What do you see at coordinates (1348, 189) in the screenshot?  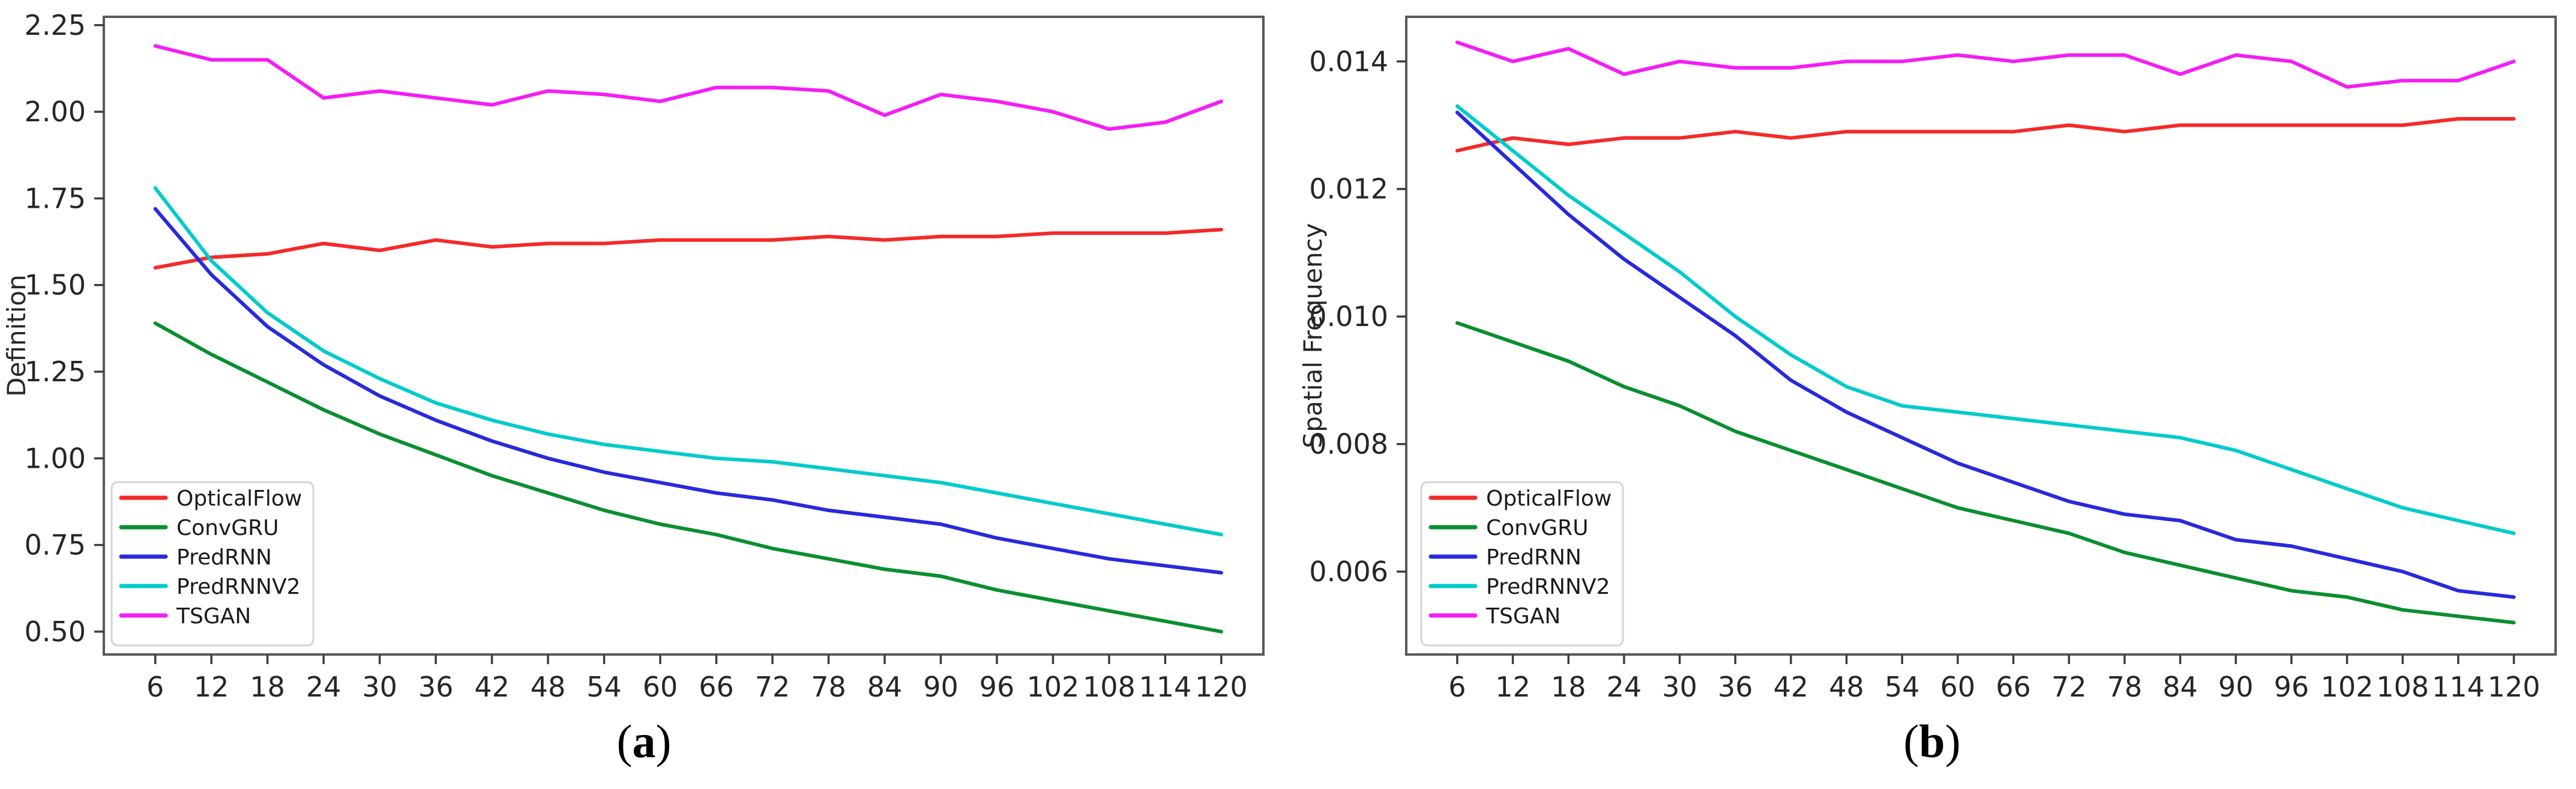 I see `y-tick-label: 0.012` at bounding box center [1348, 189].